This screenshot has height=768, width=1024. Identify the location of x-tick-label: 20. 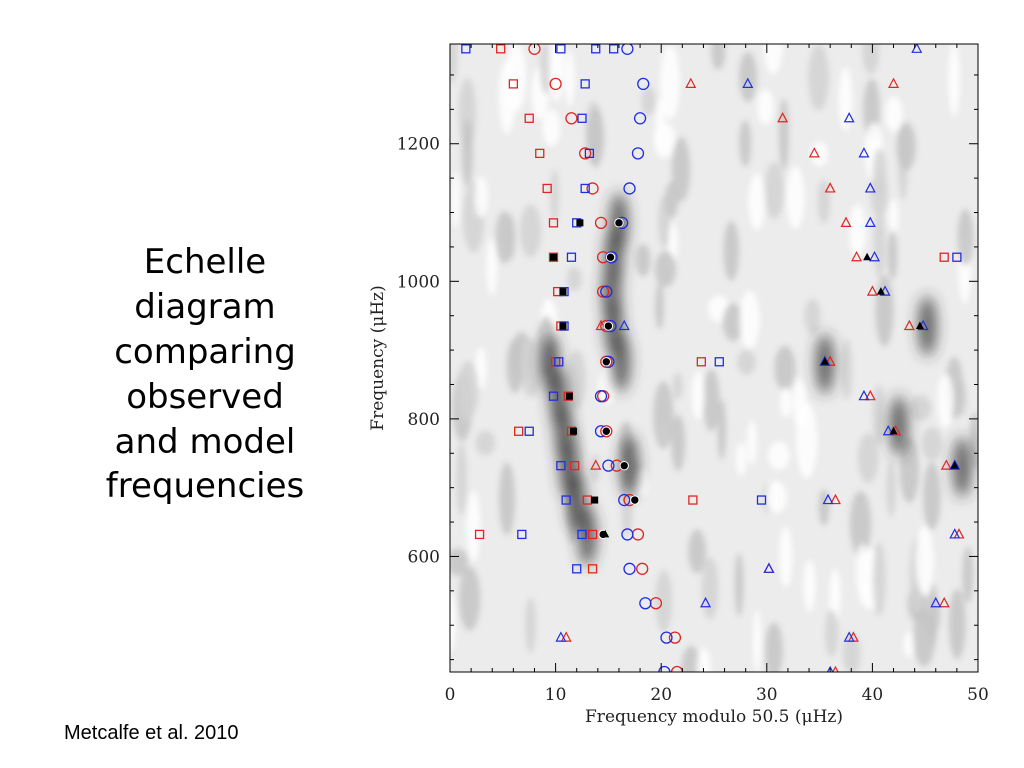
(661, 695).